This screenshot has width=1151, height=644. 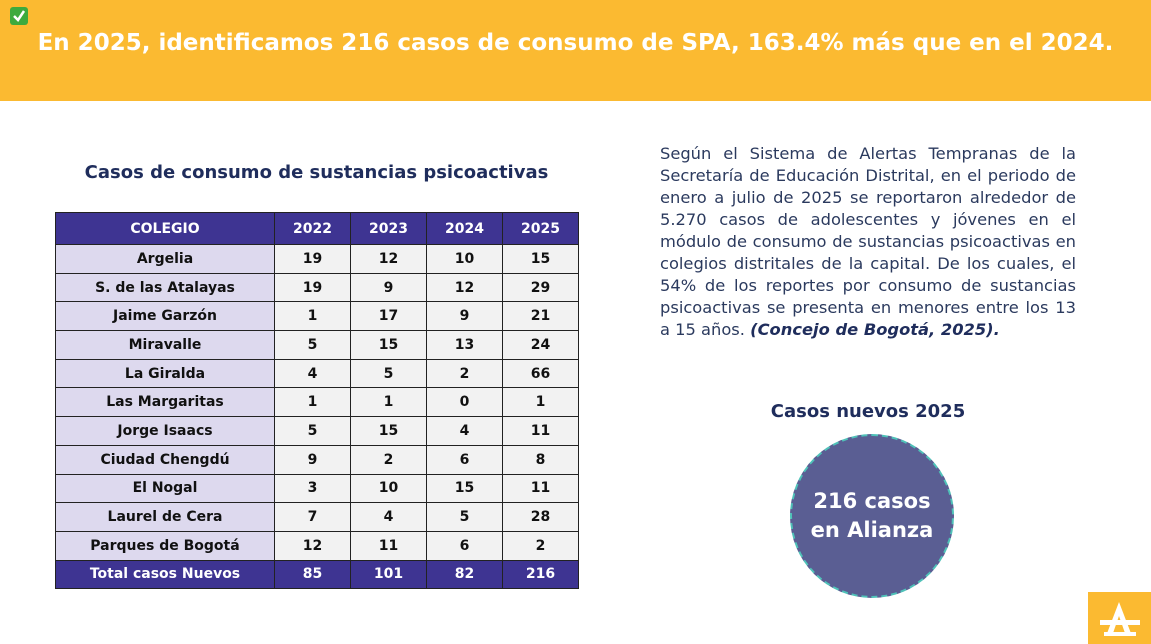 I want to click on highlight-label: 216 casos en Alianza, so click(x=872, y=515).